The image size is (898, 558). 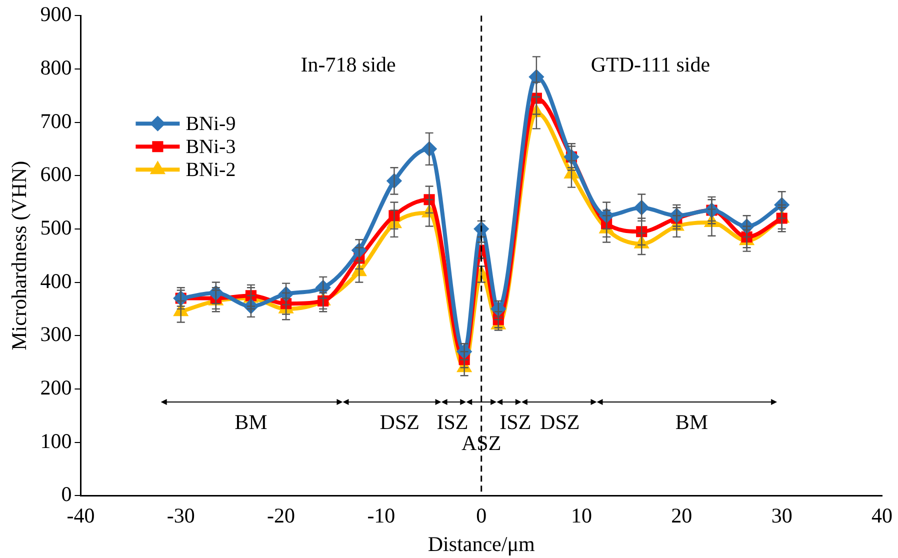 I want to click on x-tick-label: 40, so click(x=882, y=516).